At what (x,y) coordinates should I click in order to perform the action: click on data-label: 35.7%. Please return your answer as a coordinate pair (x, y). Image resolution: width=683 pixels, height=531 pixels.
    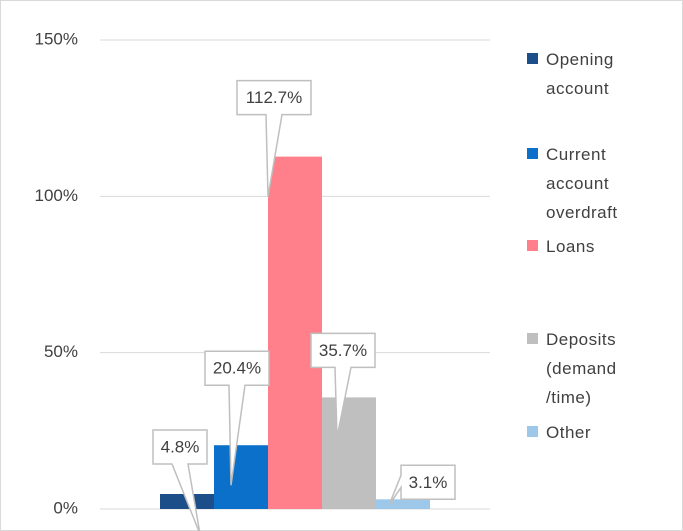
    Looking at the image, I should click on (343, 350).